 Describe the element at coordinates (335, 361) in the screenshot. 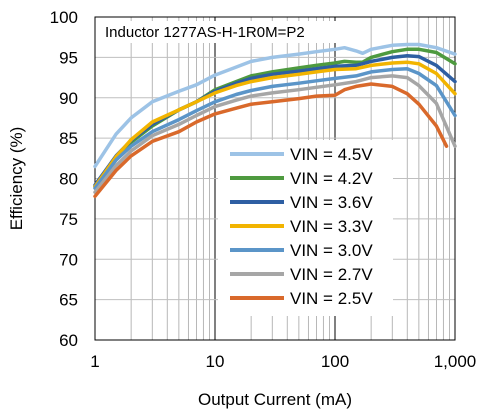

I see `x-tick-label: 100` at that location.